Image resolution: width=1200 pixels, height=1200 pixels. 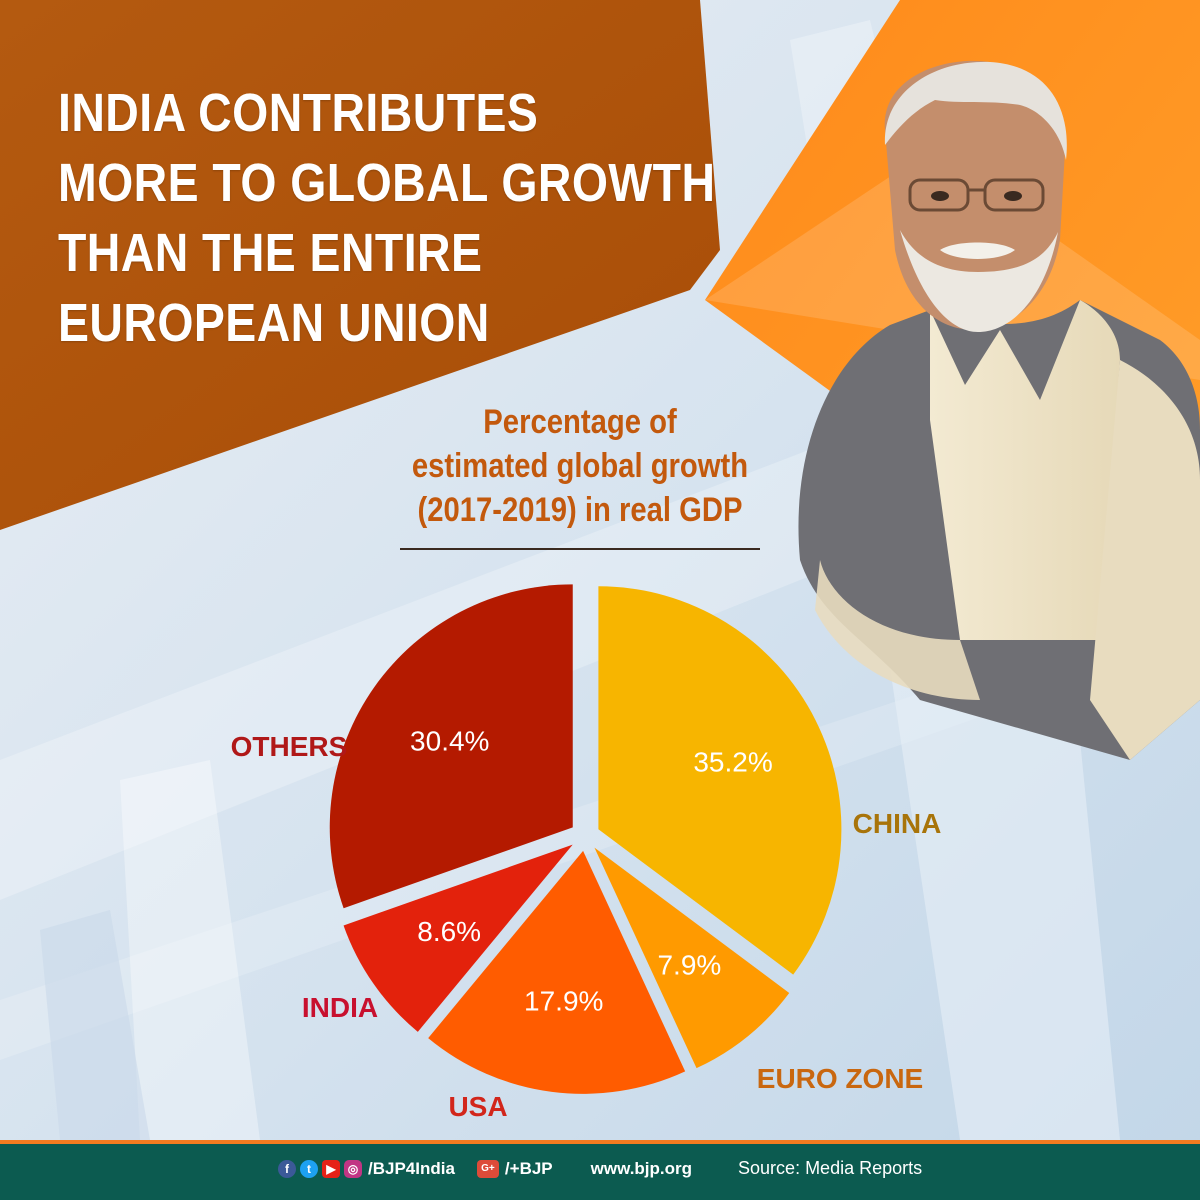 I want to click on source-note: Source: Media Reports, so click(x=830, y=1168).